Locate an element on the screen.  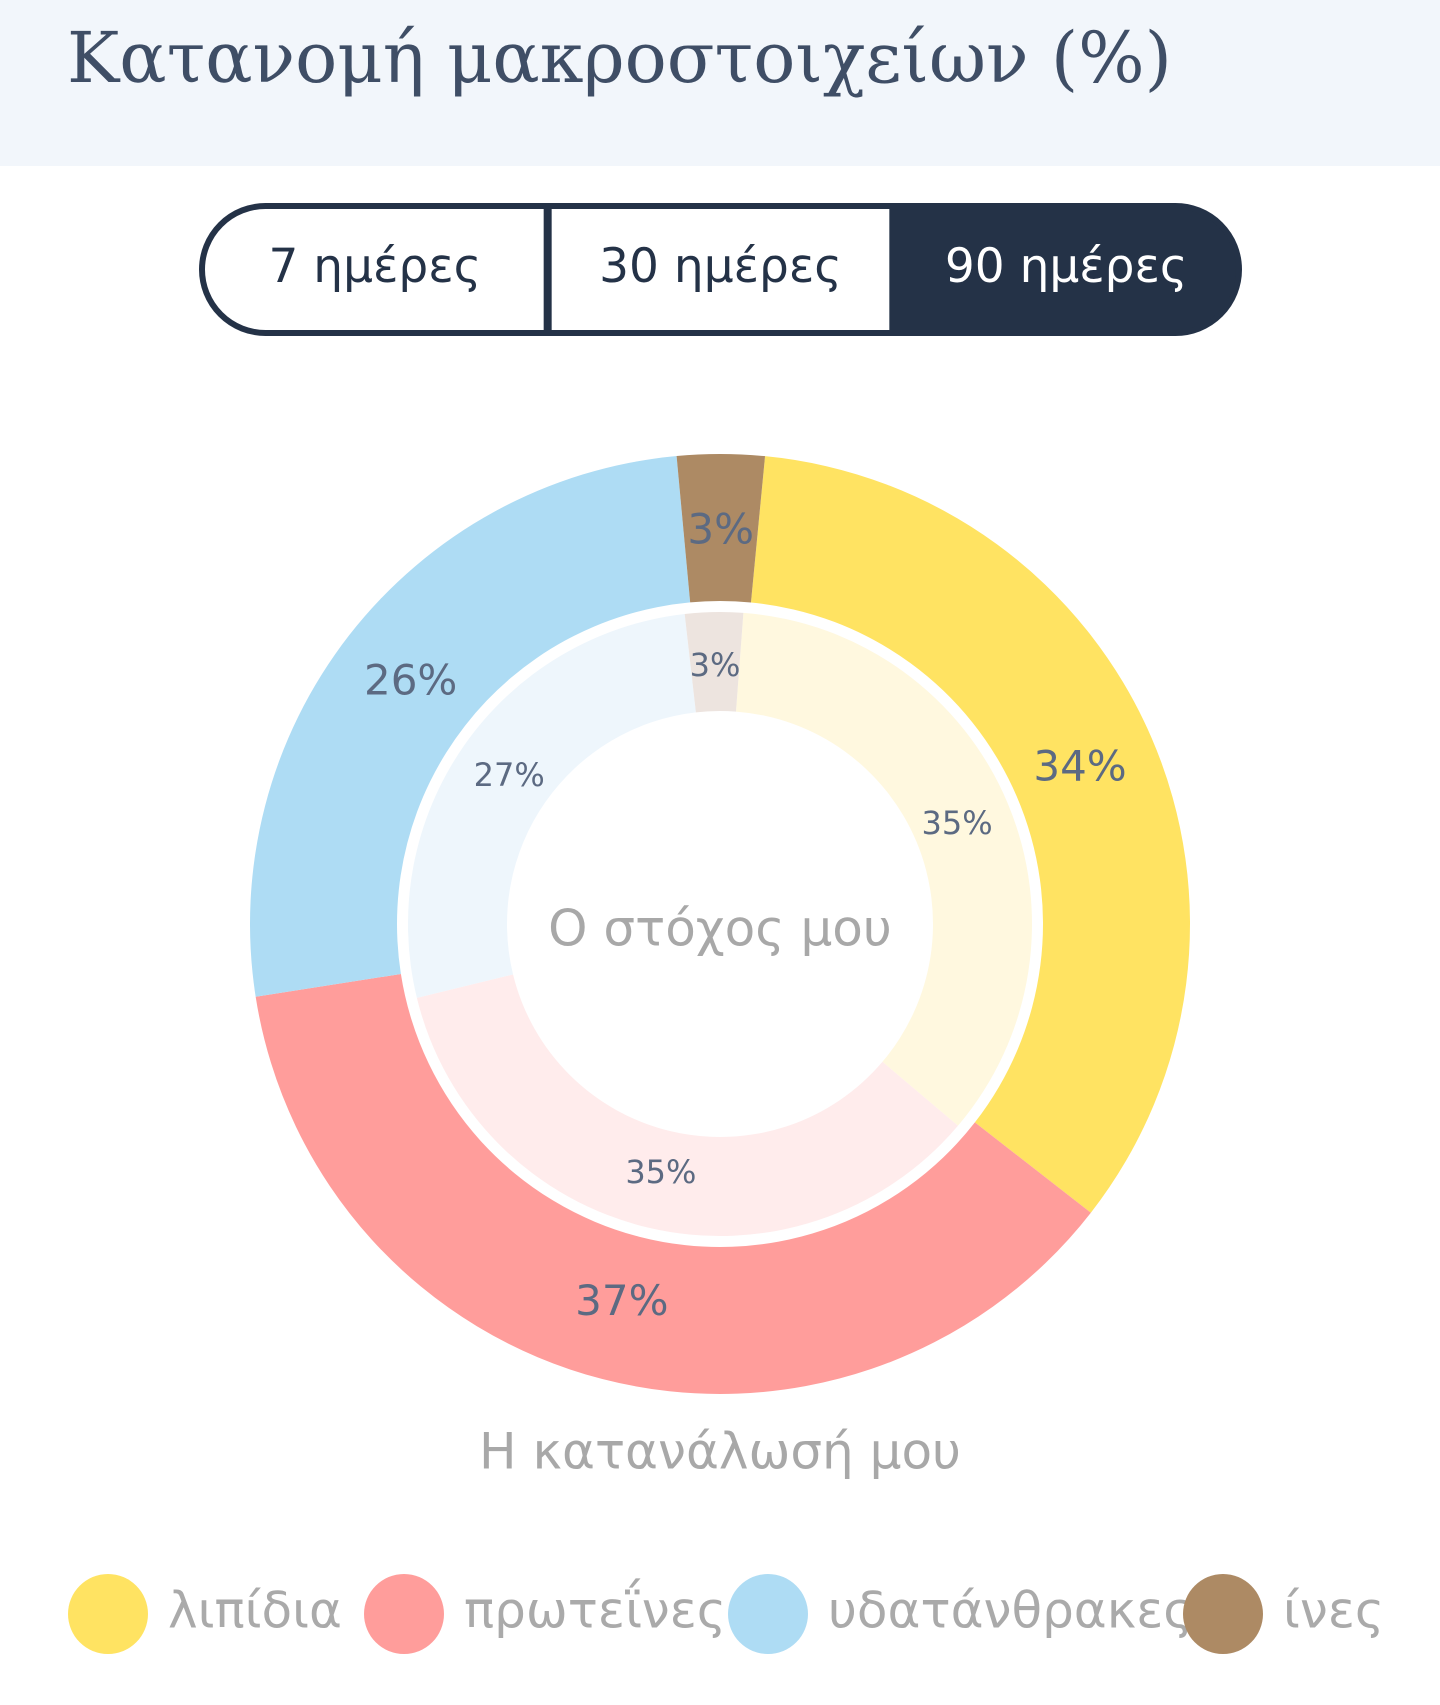
header-band is located at coordinates (720, 83).